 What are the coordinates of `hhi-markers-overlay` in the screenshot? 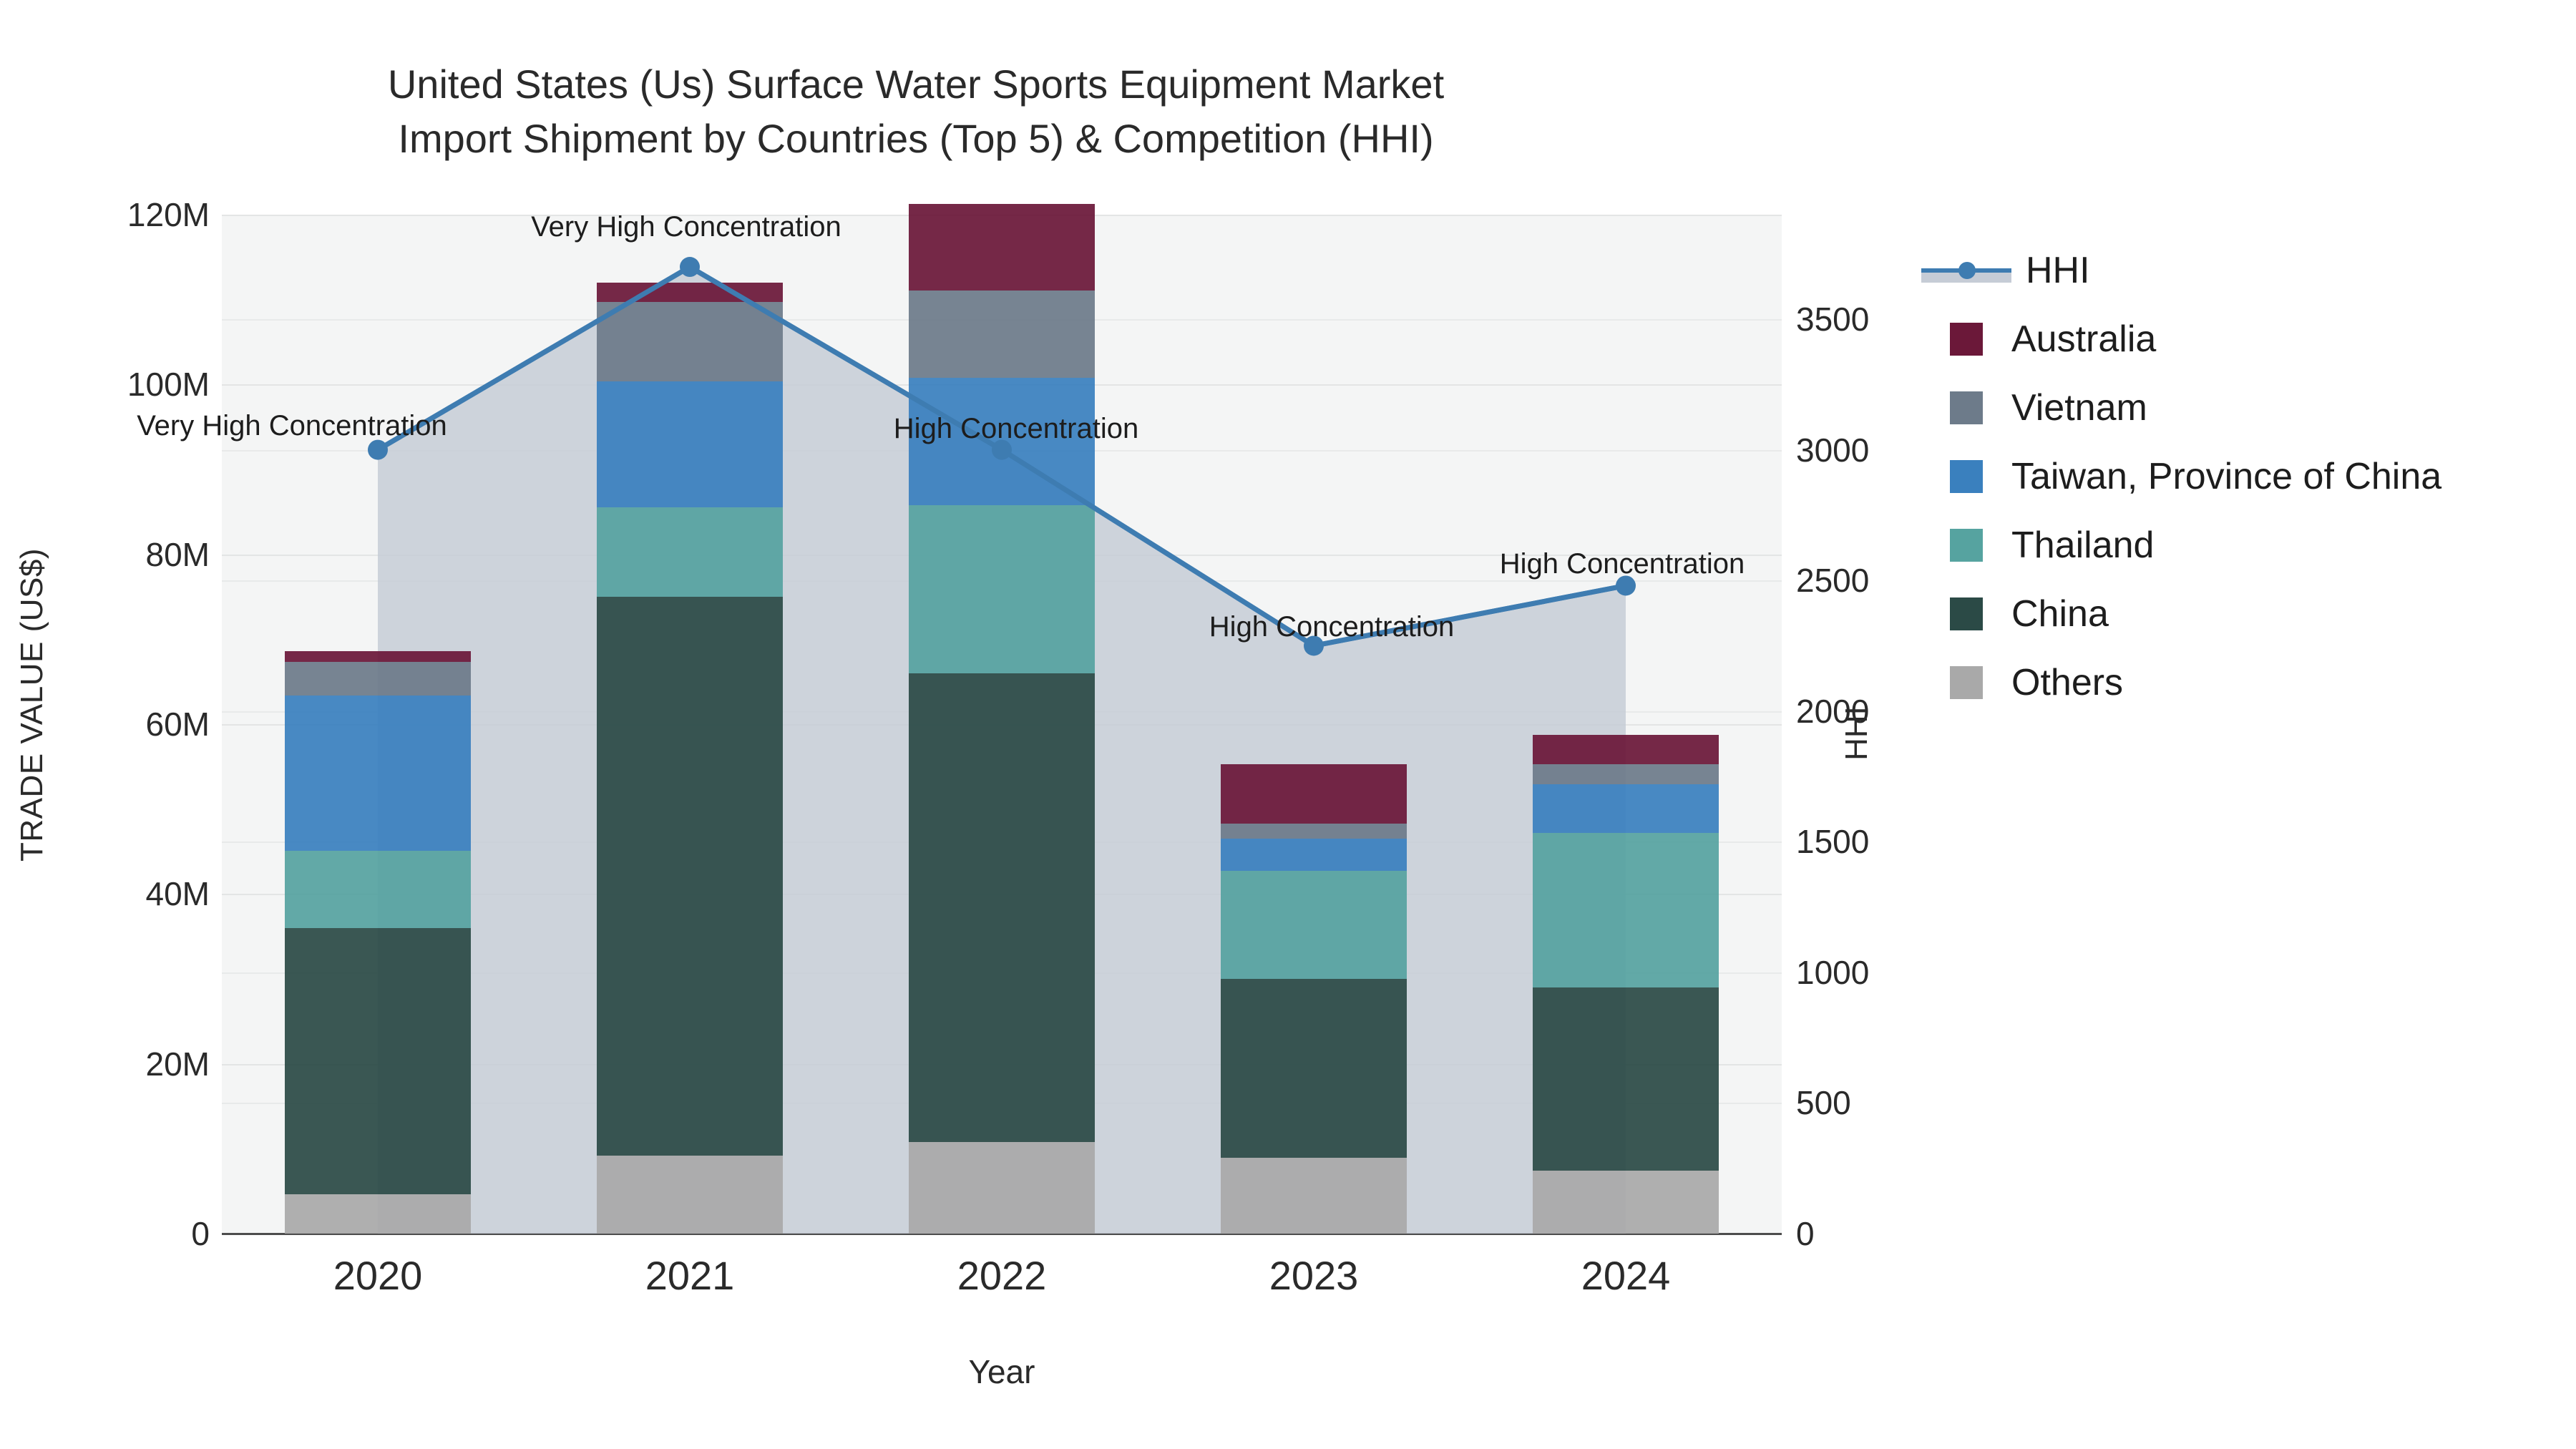 It's located at (1002, 456).